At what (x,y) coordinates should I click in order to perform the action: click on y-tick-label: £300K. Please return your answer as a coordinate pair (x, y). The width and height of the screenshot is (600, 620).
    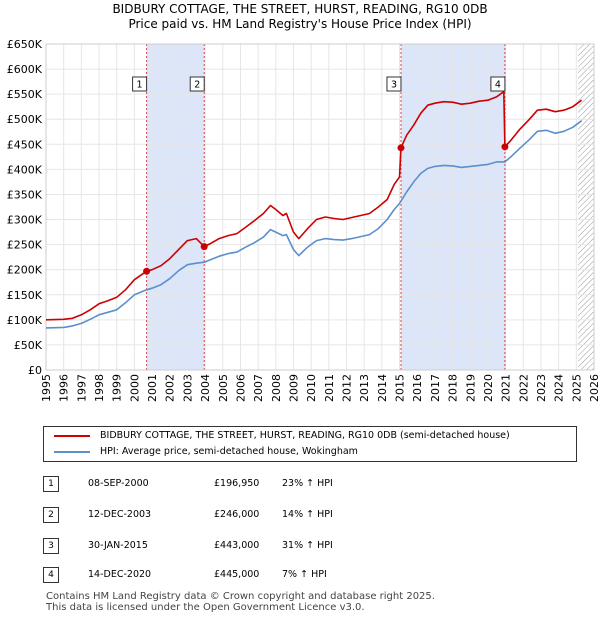
    Looking at the image, I should click on (25, 220).